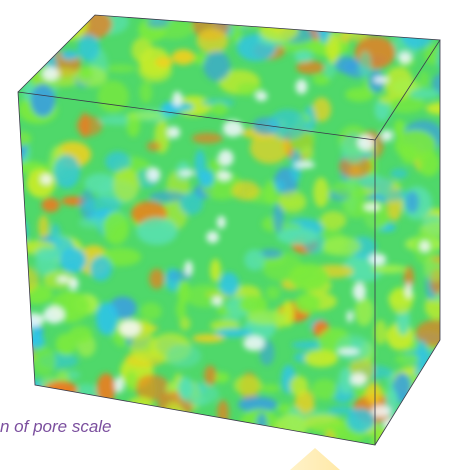 This screenshot has height=470, width=450. I want to click on right-face-edge, so click(407, 243).